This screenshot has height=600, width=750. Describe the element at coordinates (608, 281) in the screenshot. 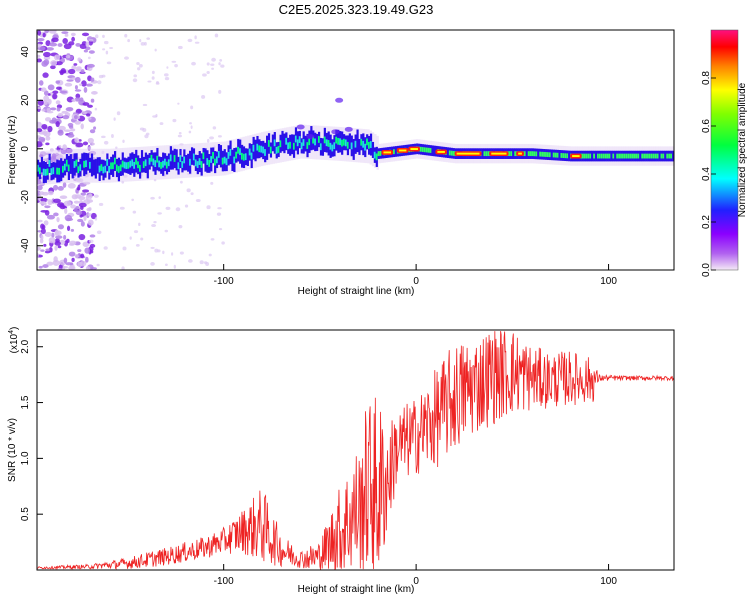

I see `x-tick-label: 100` at that location.